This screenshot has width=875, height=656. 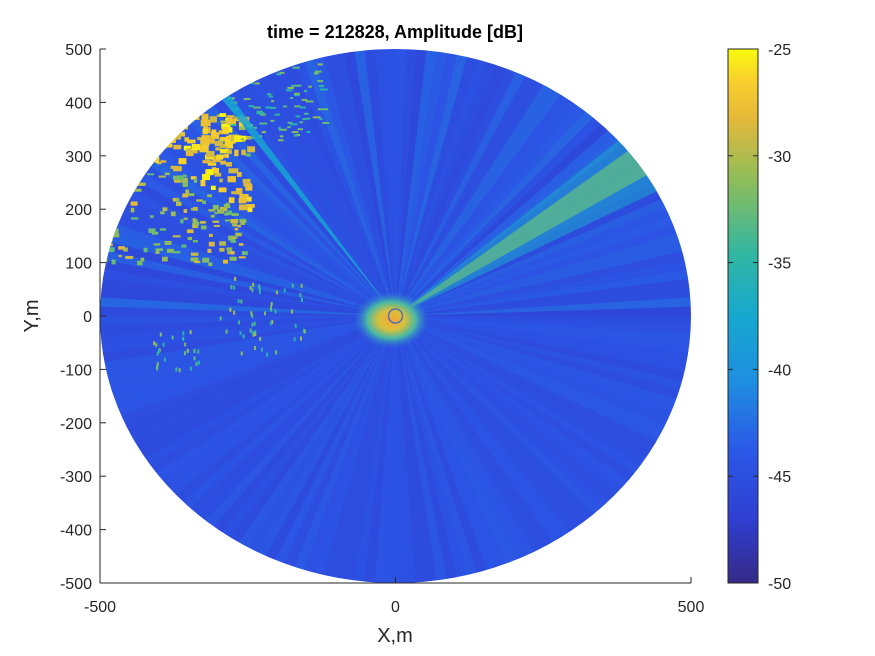 What do you see at coordinates (779, 264) in the screenshot?
I see `colorbar-tick-label: -35` at bounding box center [779, 264].